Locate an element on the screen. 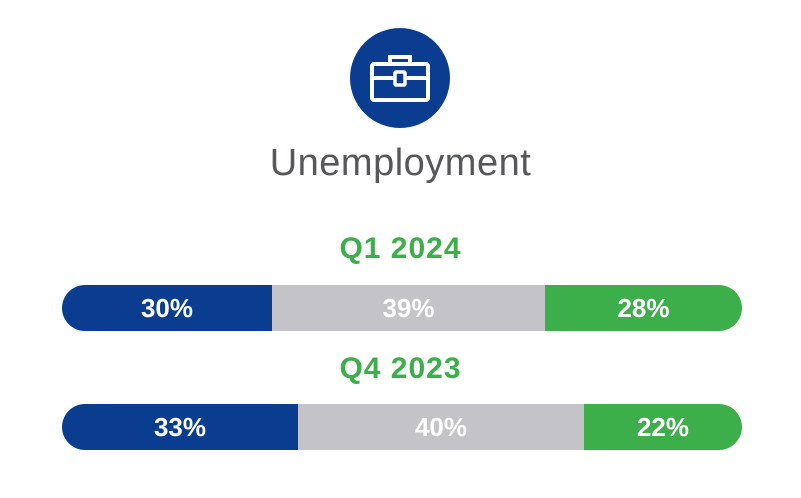 This screenshot has width=801, height=498. briefcase-icon-badge is located at coordinates (400, 78).